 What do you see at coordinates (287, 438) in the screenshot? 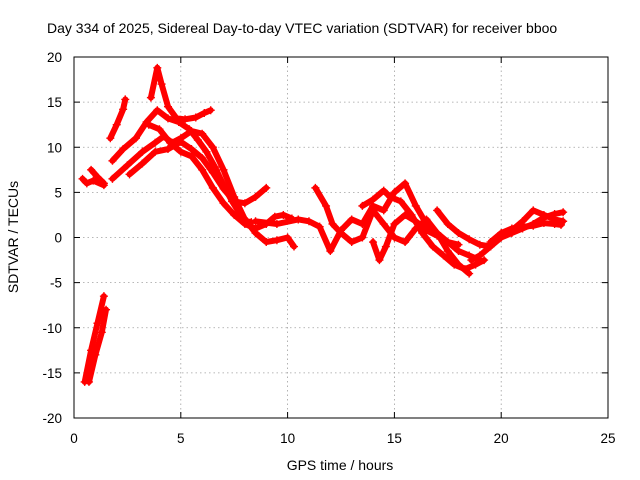
I see `x-tick-label: 10` at bounding box center [287, 438].